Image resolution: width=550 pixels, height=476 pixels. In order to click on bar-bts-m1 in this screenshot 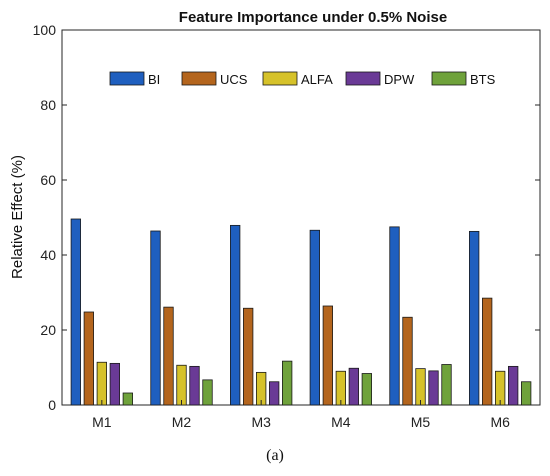, I will do `click(127, 399)`.